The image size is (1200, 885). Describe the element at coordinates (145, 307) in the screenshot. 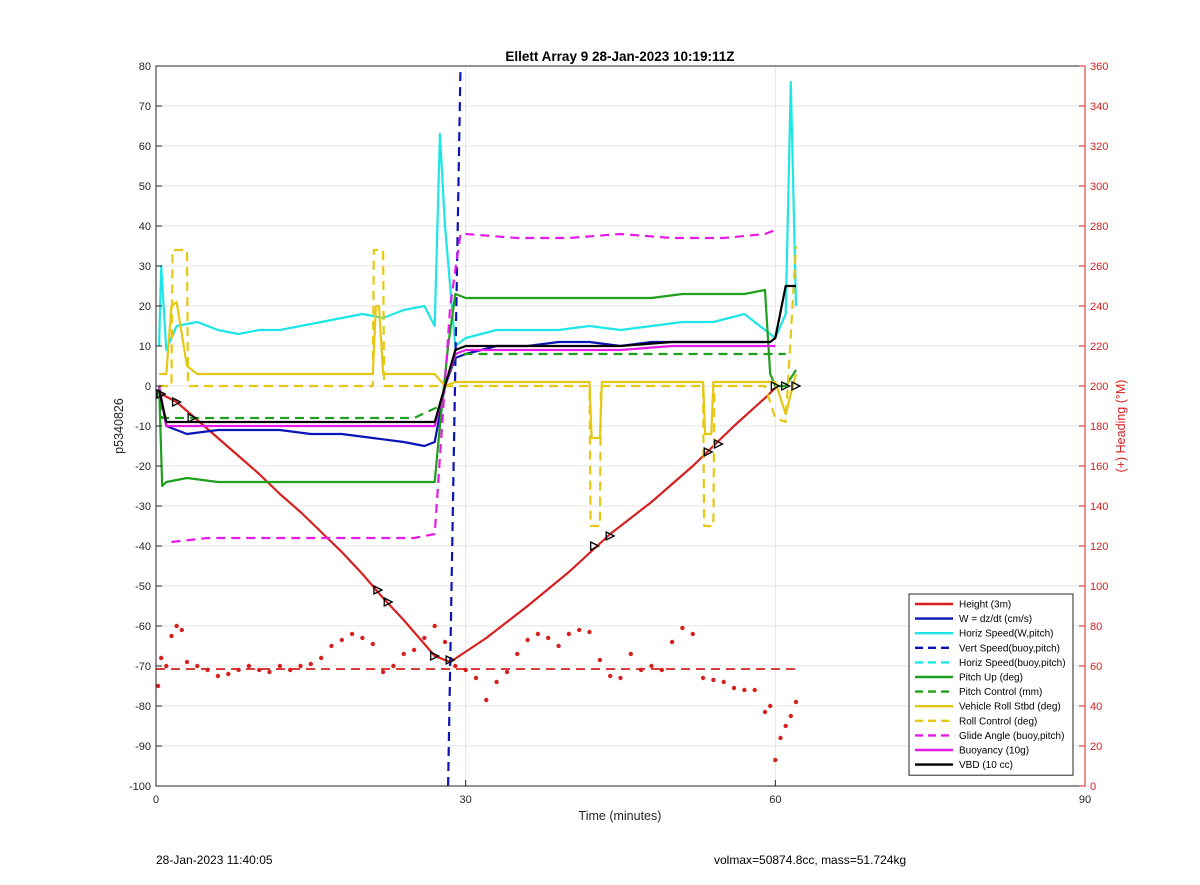

I see `y-tick-label: 20` at that location.